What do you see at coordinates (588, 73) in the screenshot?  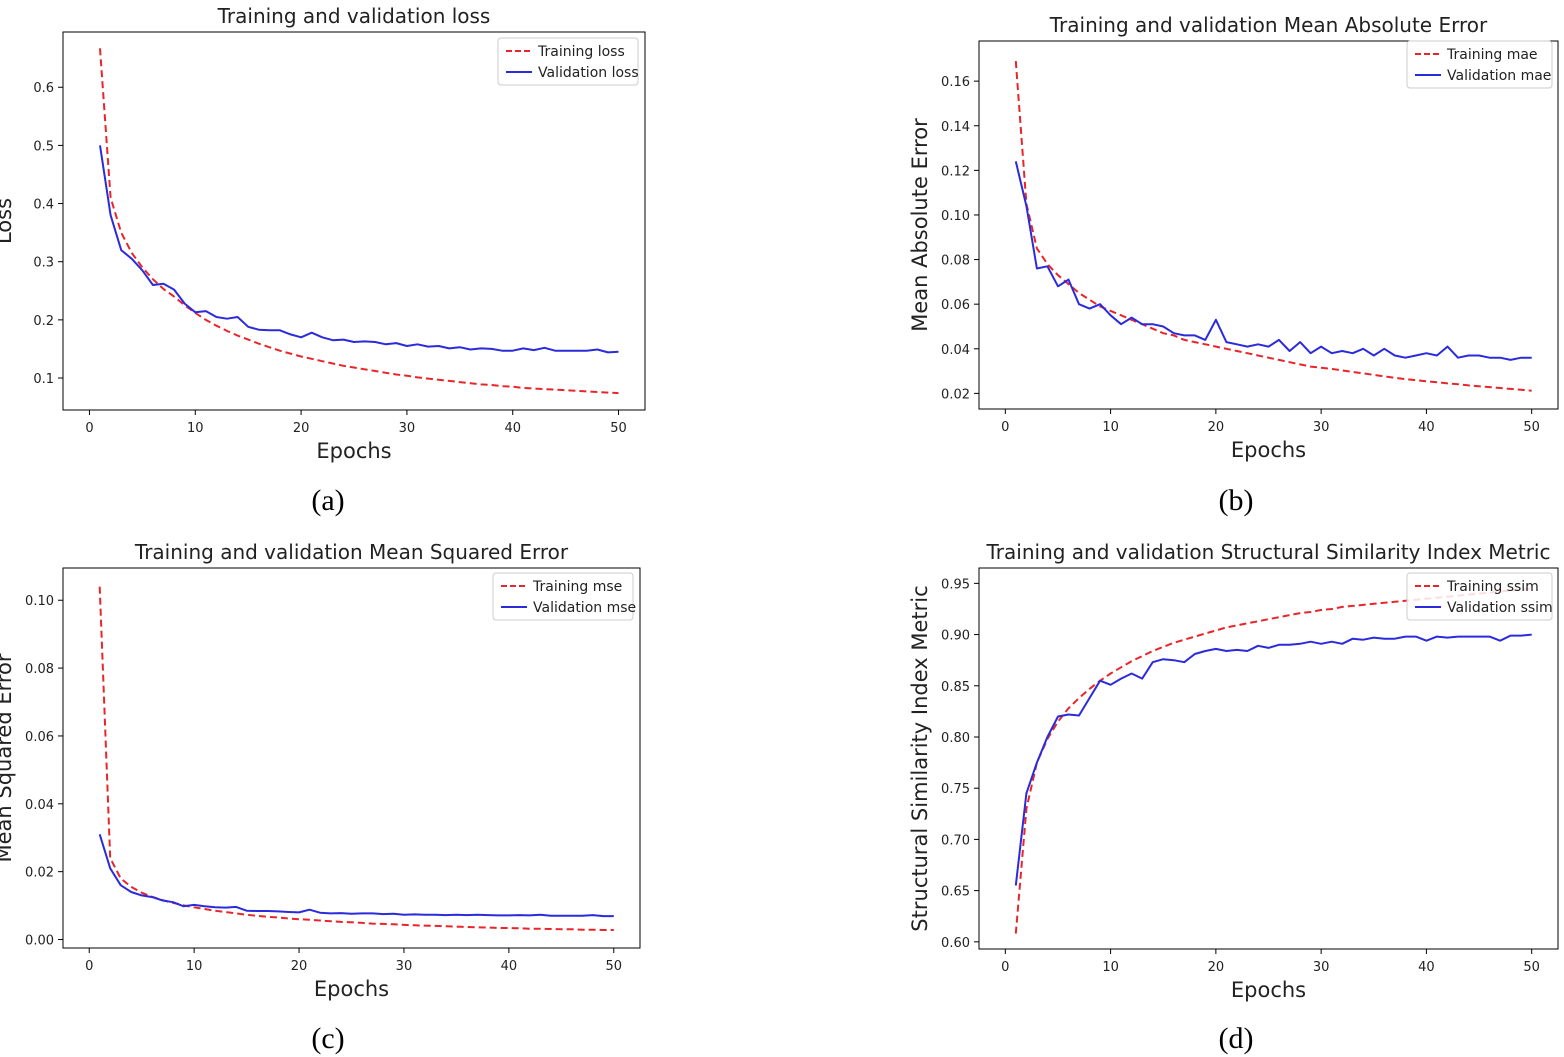 I see `legend-entry: Validation loss` at bounding box center [588, 73].